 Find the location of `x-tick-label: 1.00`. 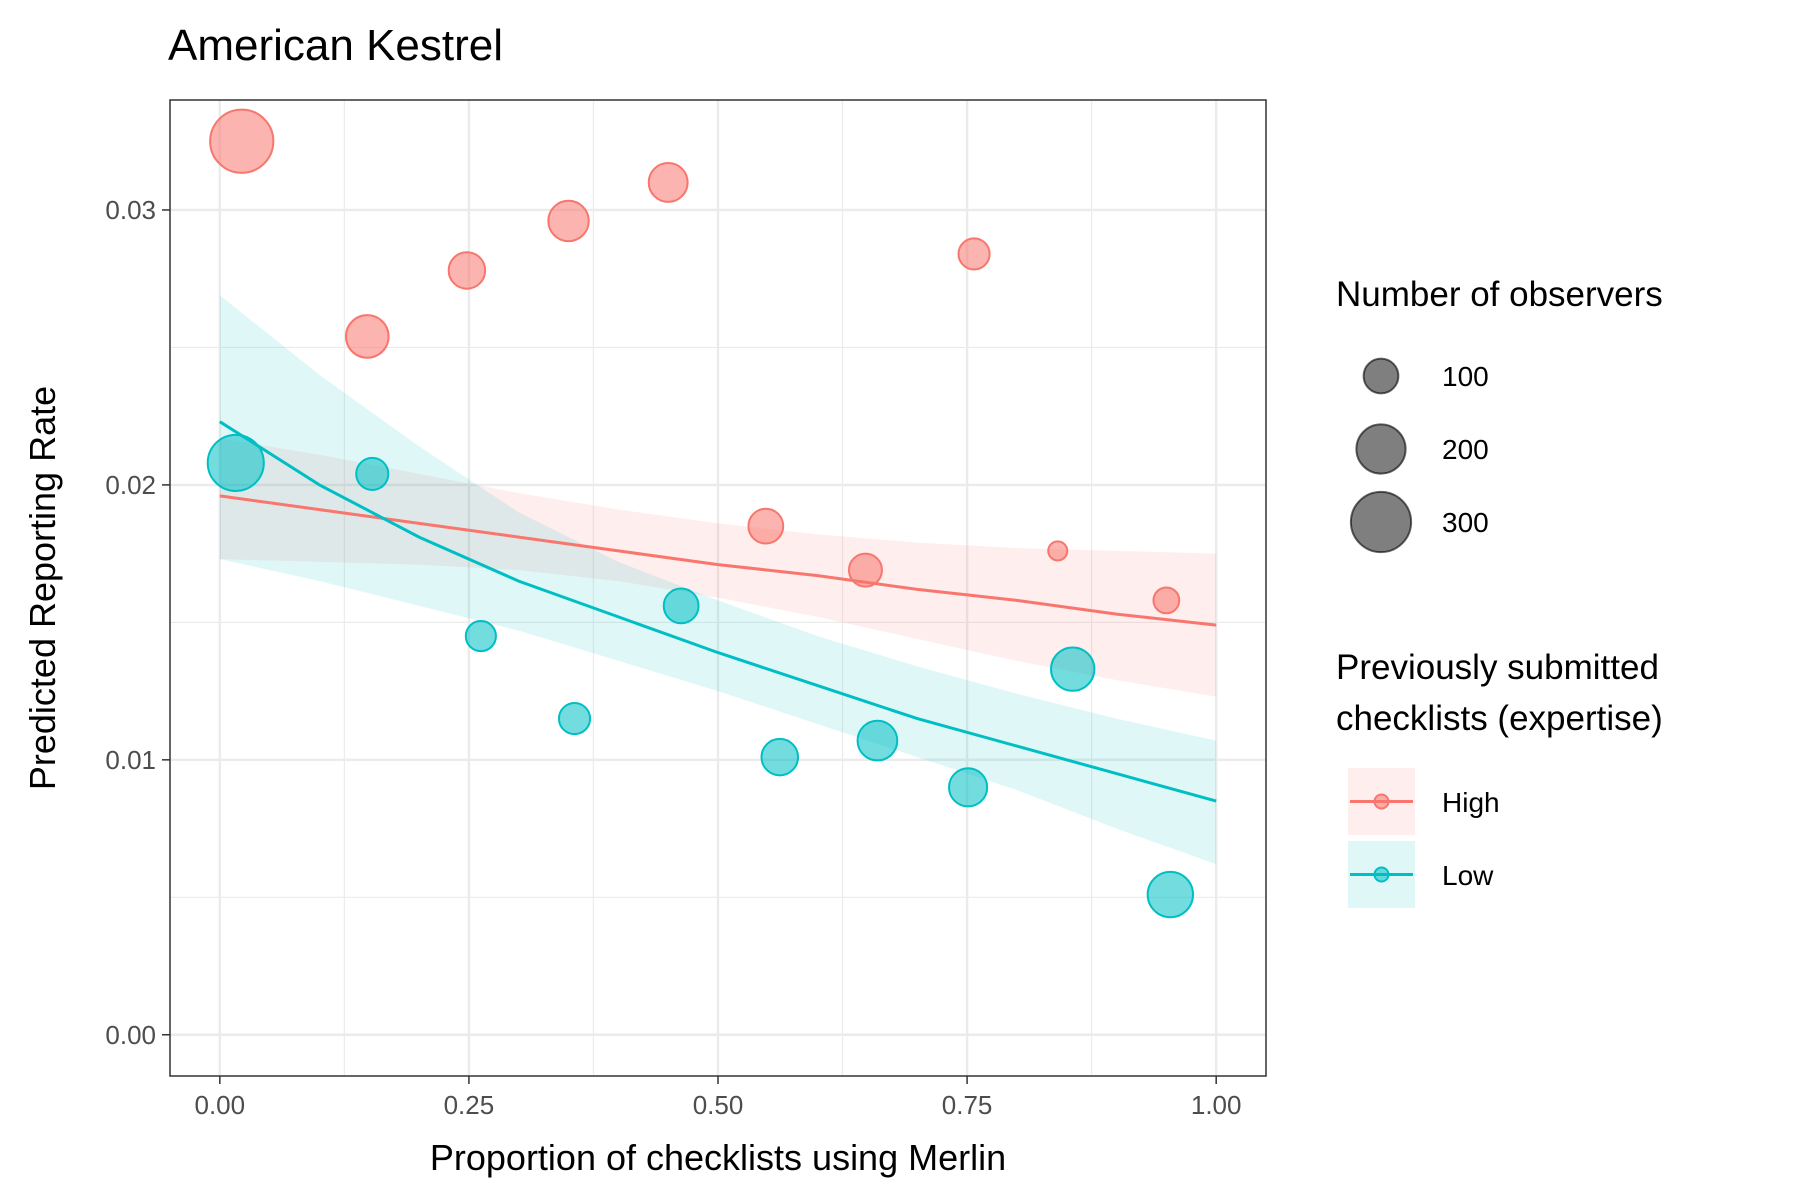

x-tick-label: 1.00 is located at coordinates (1216, 1105).